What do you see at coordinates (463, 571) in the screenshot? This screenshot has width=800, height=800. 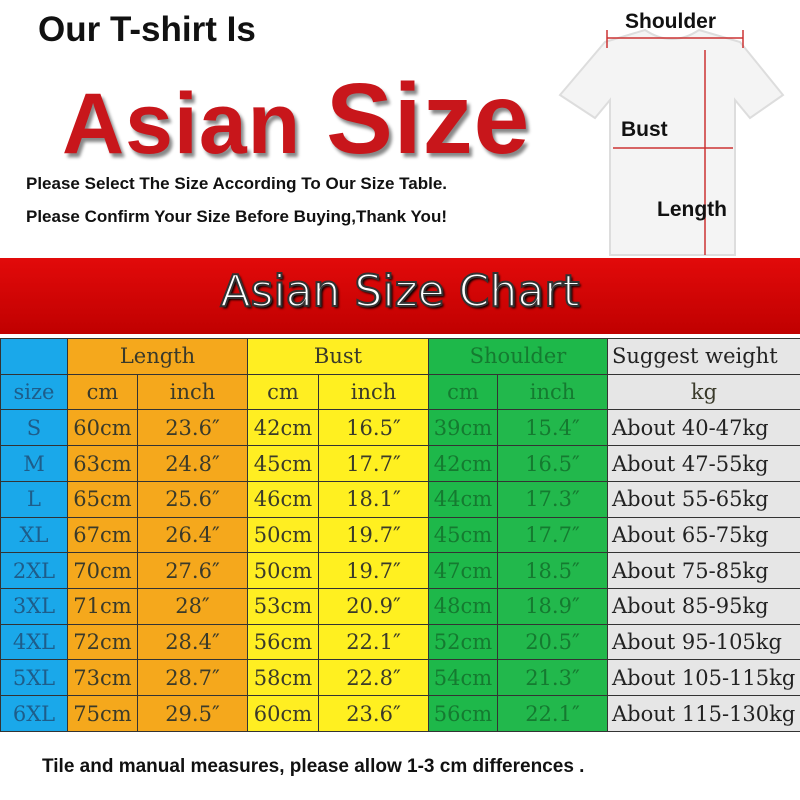 I see `cell-shoulder-cm: 47cm` at bounding box center [463, 571].